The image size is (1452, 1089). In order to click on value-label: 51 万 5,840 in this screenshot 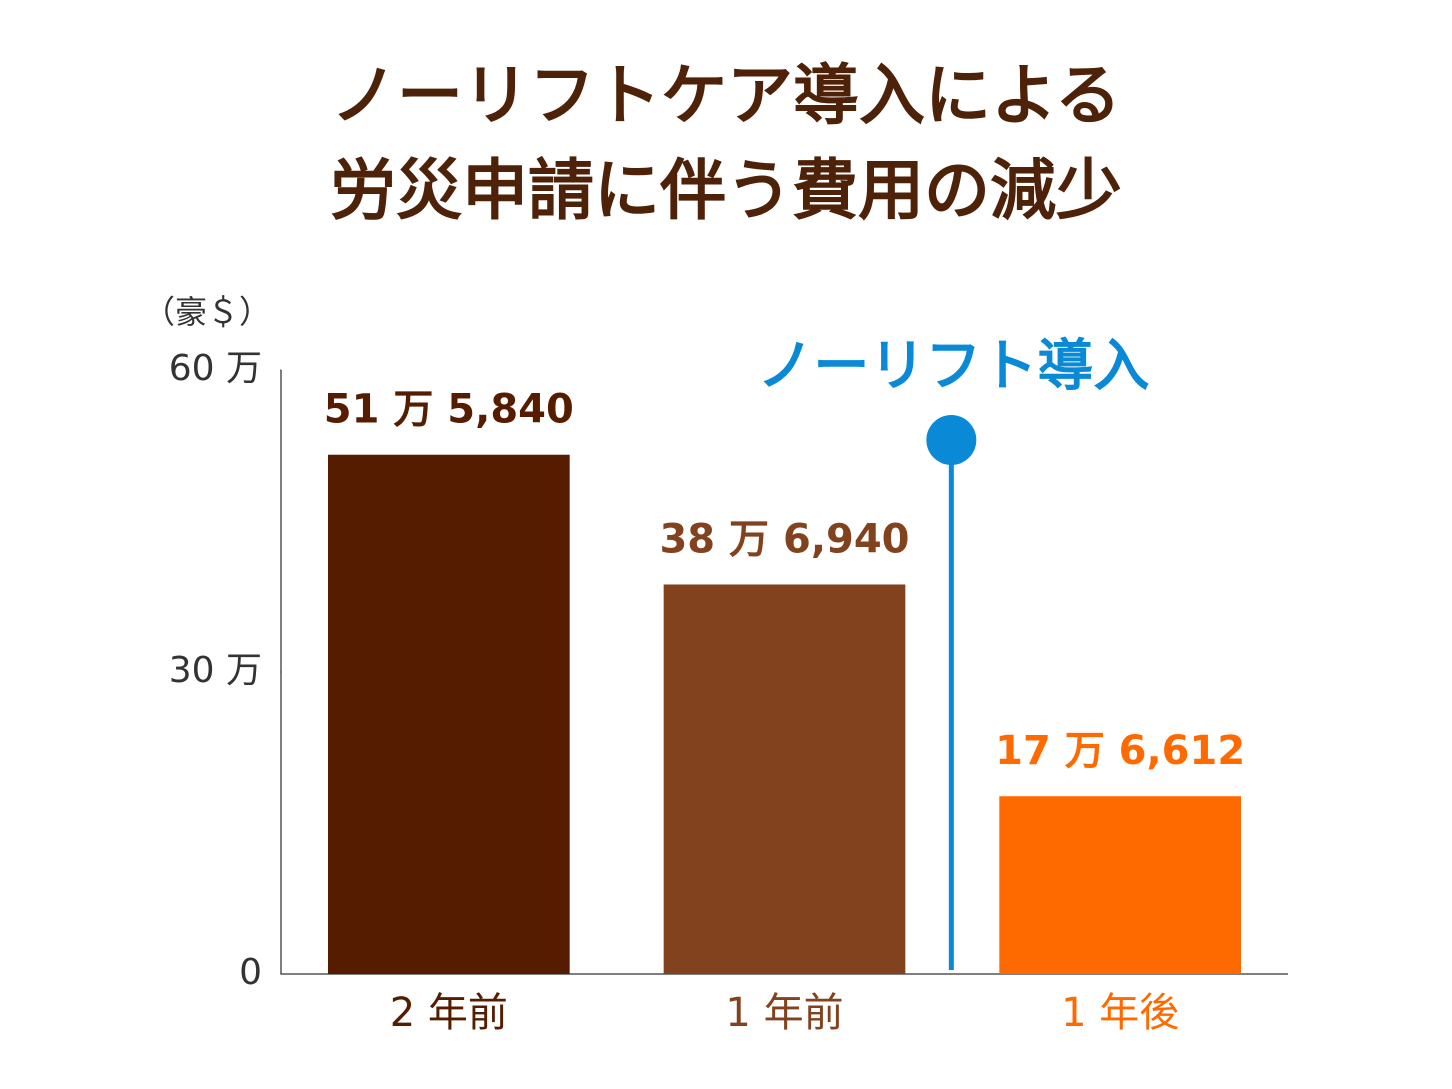, I will do `click(449, 410)`.